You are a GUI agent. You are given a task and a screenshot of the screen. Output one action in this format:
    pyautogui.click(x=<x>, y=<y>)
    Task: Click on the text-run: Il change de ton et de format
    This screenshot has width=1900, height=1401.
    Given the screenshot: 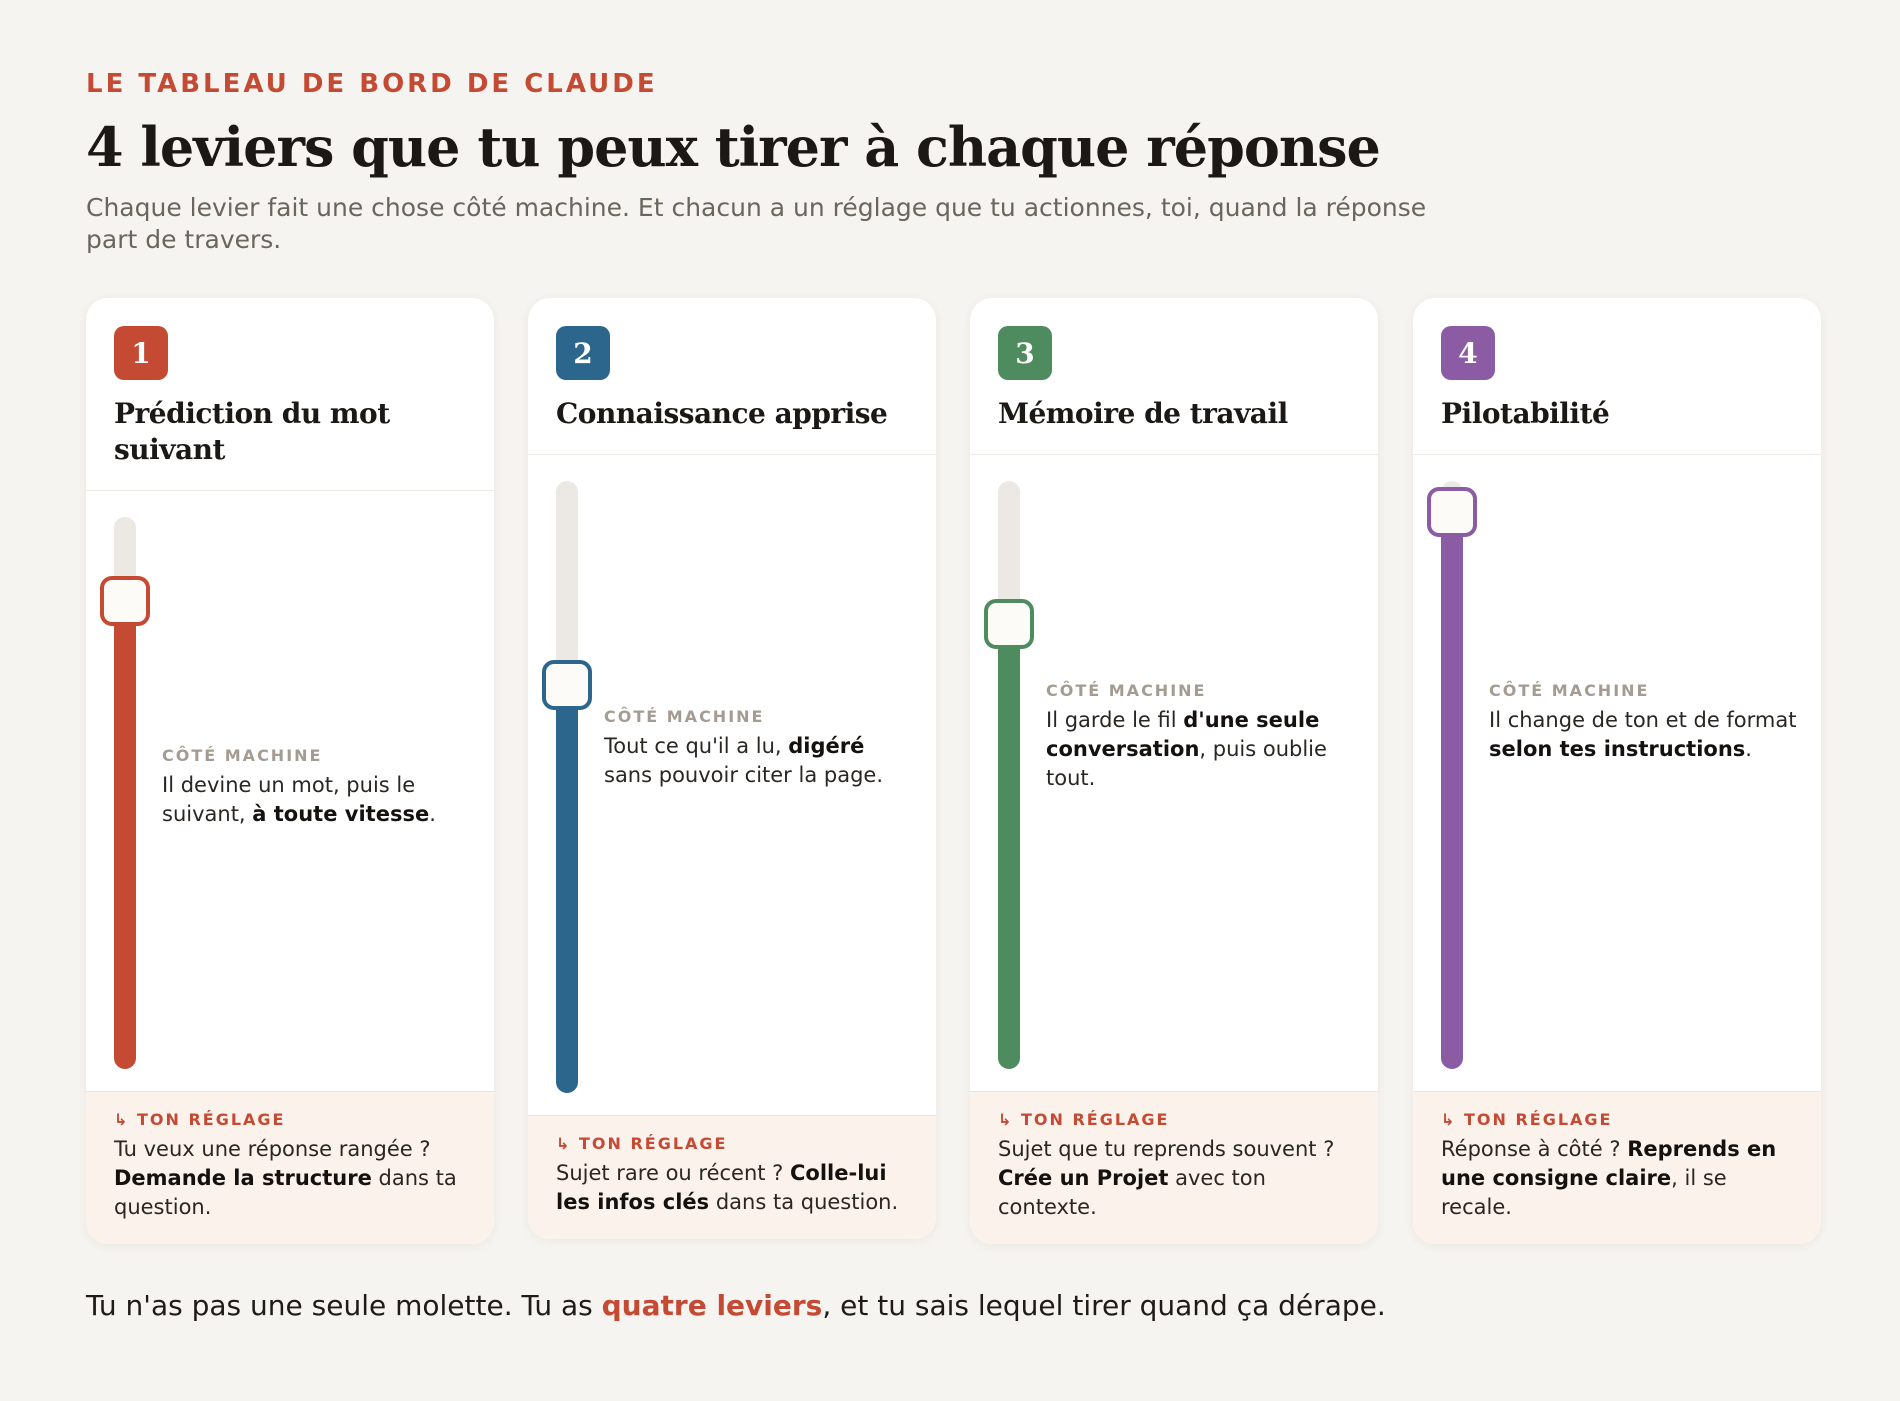 What is the action you would take?
    pyautogui.click(x=1643, y=720)
    